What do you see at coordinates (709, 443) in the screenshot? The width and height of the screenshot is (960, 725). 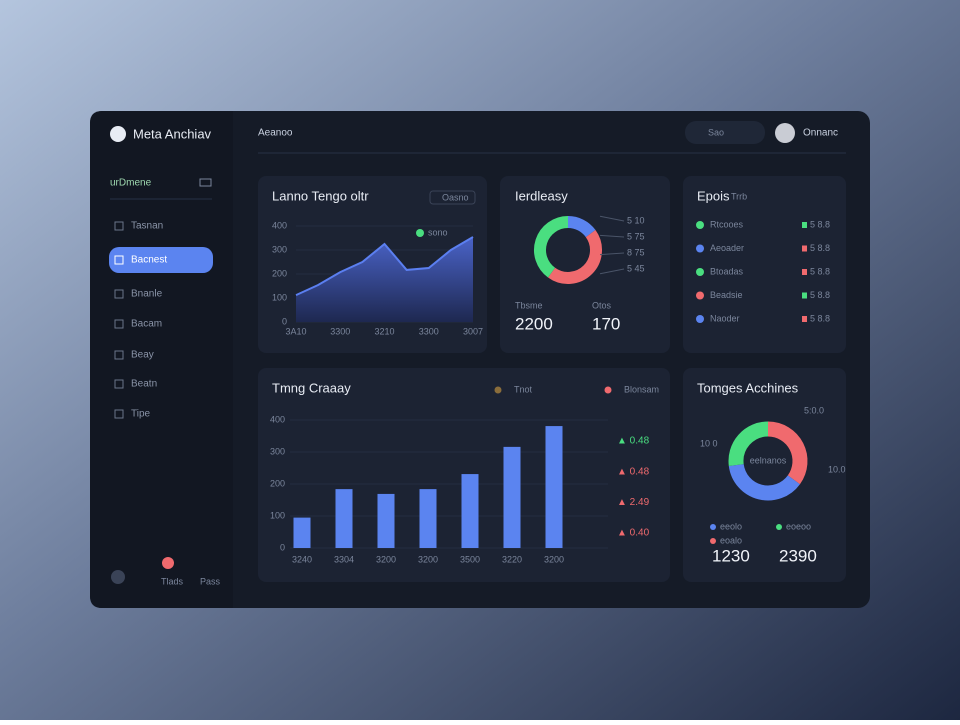 I see `callout: 10 0` at bounding box center [709, 443].